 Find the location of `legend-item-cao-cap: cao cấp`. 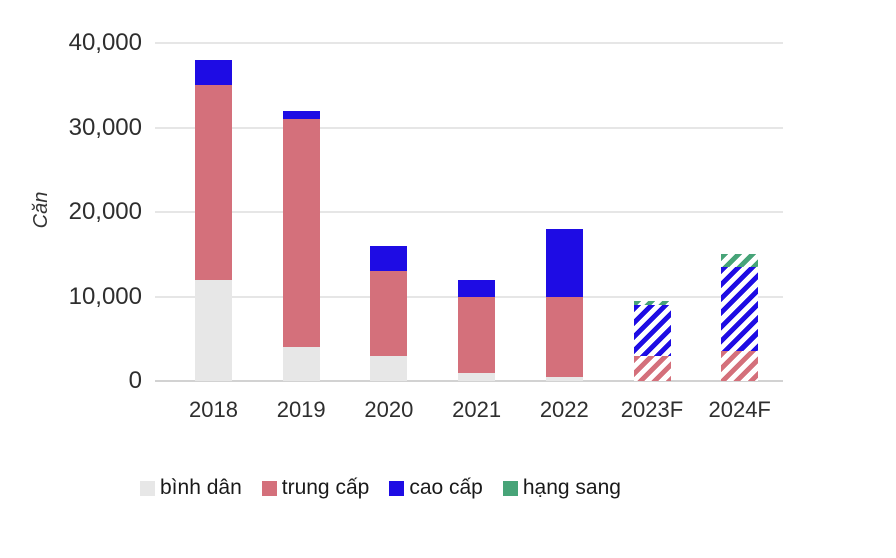

legend-item-cao-cap: cao cấp is located at coordinates (436, 488).